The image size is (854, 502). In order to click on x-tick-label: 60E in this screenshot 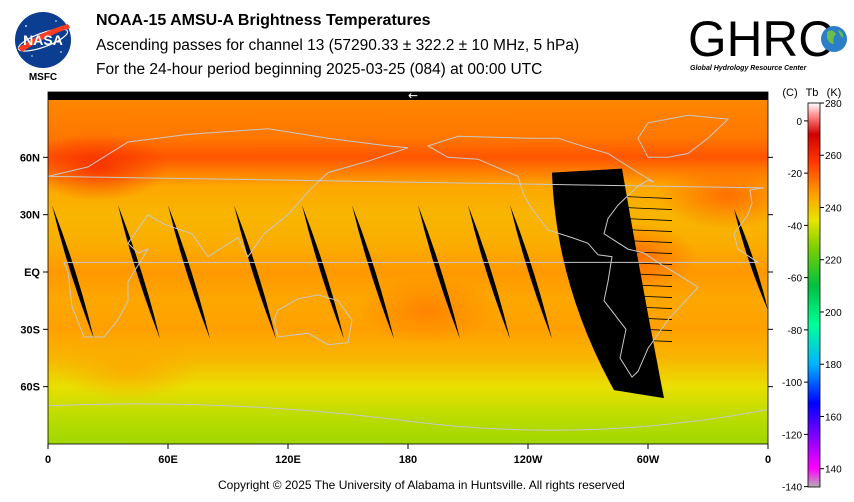, I will do `click(168, 460)`.